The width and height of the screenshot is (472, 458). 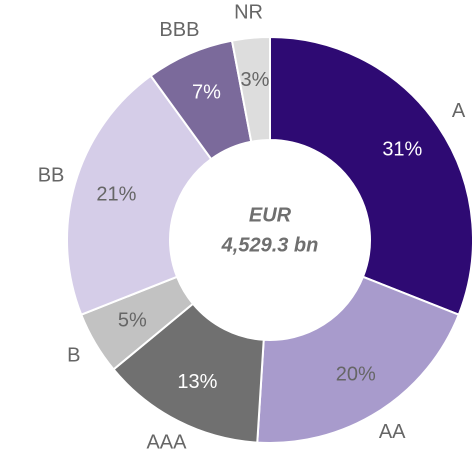 I want to click on segment, so click(x=250, y=89).